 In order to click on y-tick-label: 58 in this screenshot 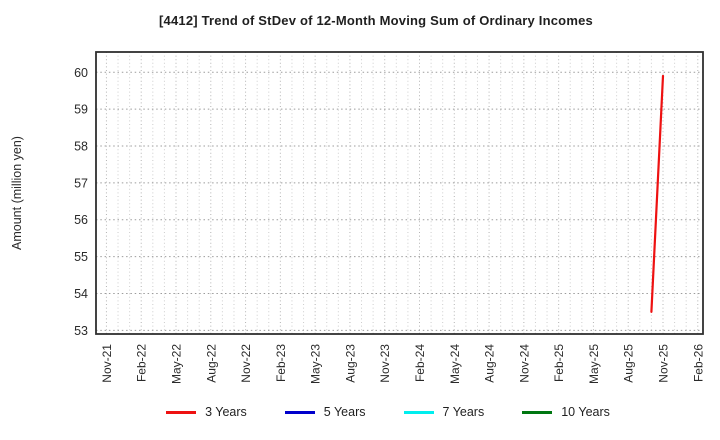, I will do `click(81, 147)`.